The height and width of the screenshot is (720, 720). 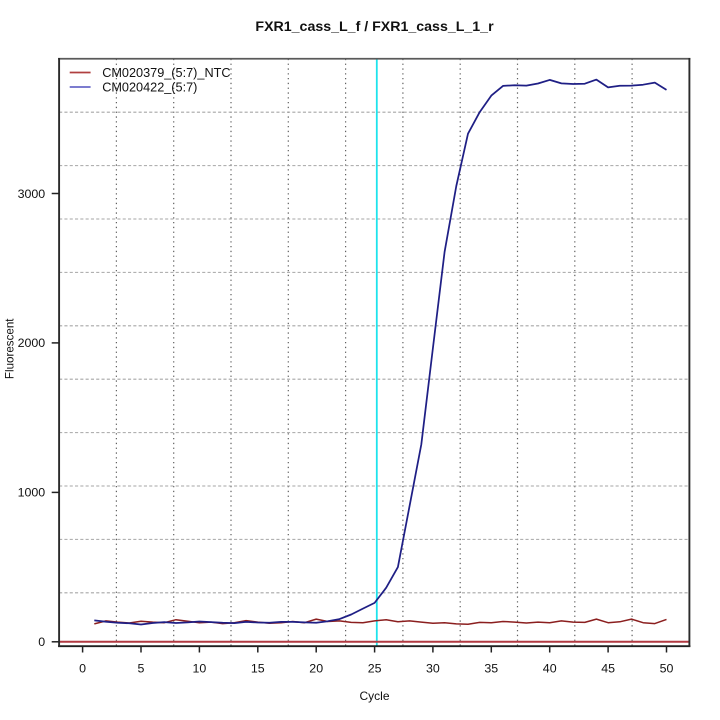 I want to click on svg-text: 10, so click(x=200, y=669).